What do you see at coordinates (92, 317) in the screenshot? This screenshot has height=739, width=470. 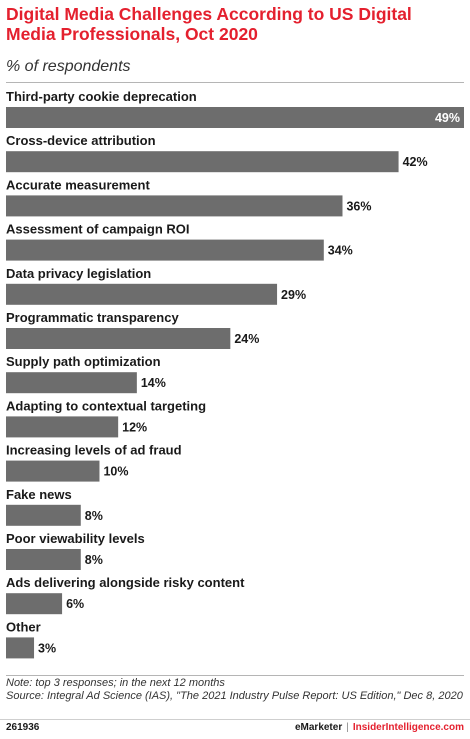 I see `category-label: Programmatic transparency` at bounding box center [92, 317].